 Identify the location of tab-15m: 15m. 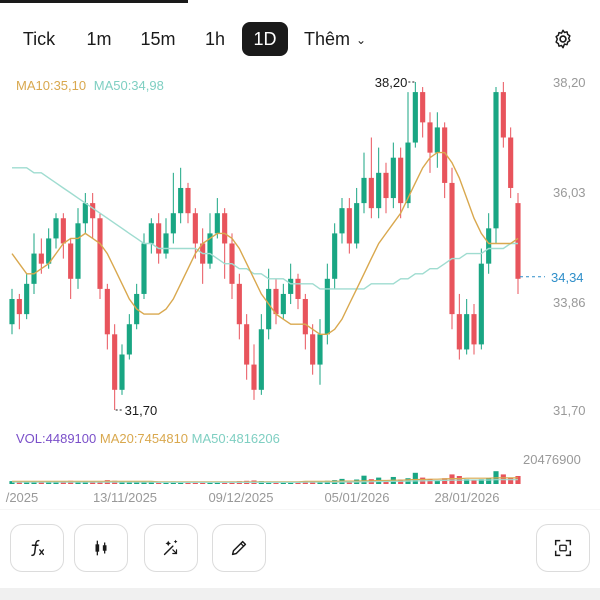
(158, 39).